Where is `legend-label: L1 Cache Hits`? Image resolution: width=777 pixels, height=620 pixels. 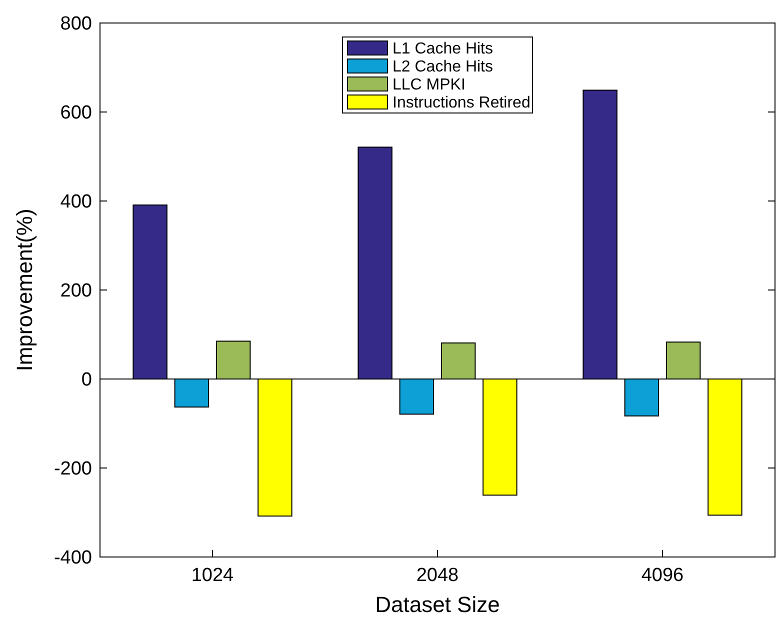 legend-label: L1 Cache Hits is located at coordinates (442, 49).